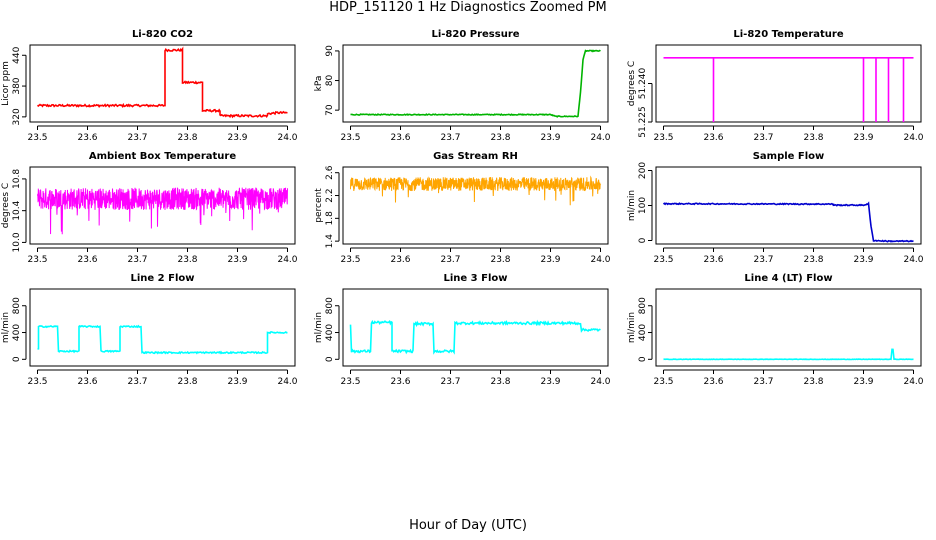 The image size is (936, 540). I want to click on series-line-rh, so click(475, 190).